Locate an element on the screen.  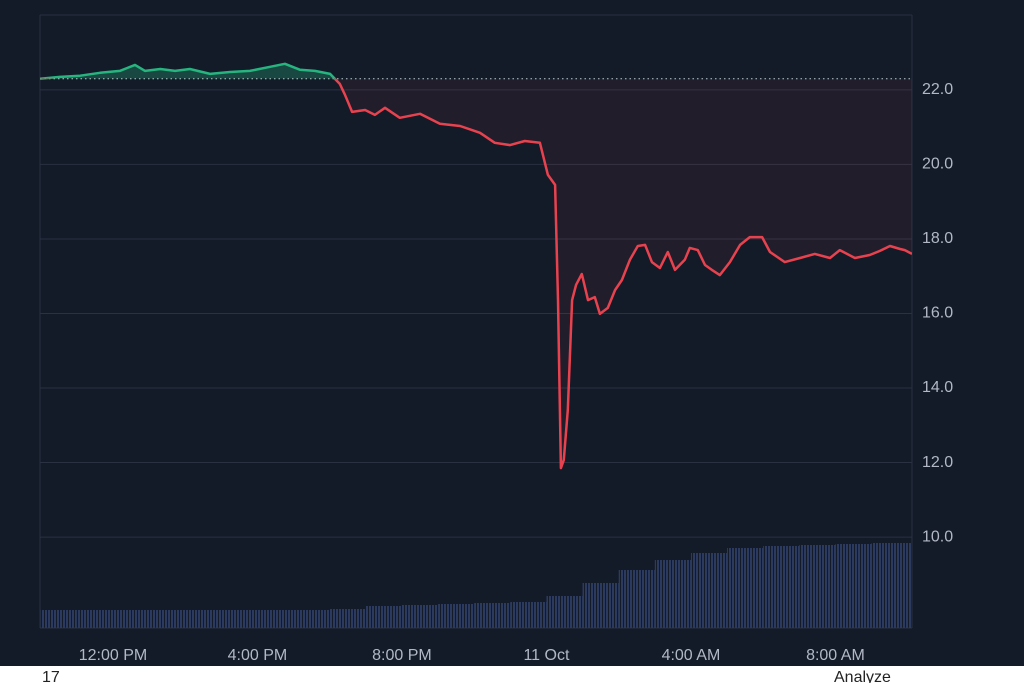
x-tick-label: 4:00 PM is located at coordinates (258, 655).